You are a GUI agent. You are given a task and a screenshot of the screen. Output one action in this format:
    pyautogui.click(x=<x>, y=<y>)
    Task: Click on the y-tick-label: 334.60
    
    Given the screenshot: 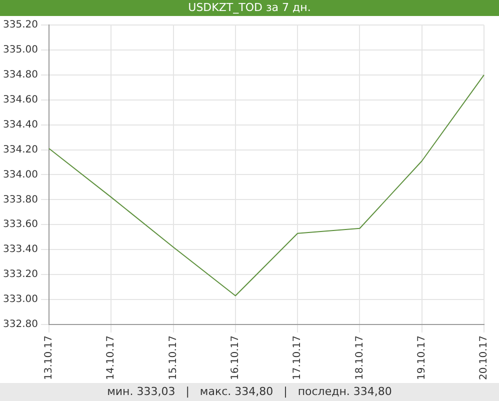 What is the action you would take?
    pyautogui.click(x=20, y=100)
    